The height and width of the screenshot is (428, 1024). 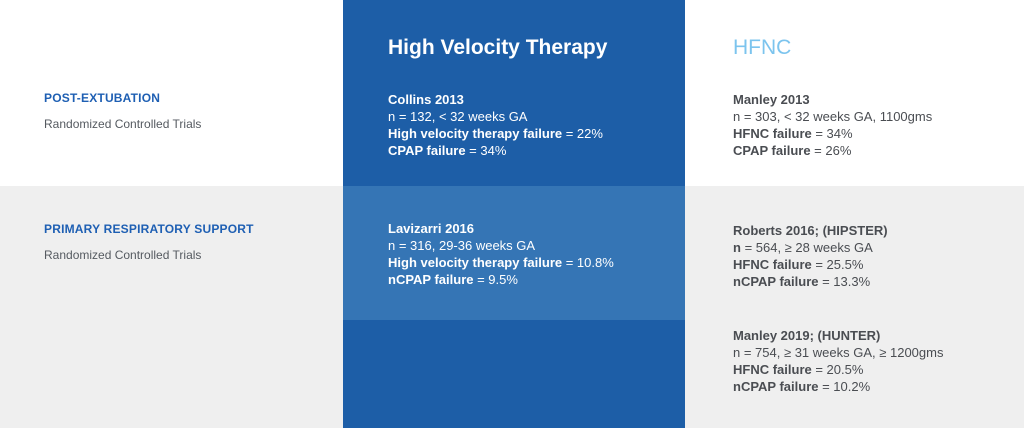 I want to click on high-velocity-highlight-cell, so click(x=514, y=253).